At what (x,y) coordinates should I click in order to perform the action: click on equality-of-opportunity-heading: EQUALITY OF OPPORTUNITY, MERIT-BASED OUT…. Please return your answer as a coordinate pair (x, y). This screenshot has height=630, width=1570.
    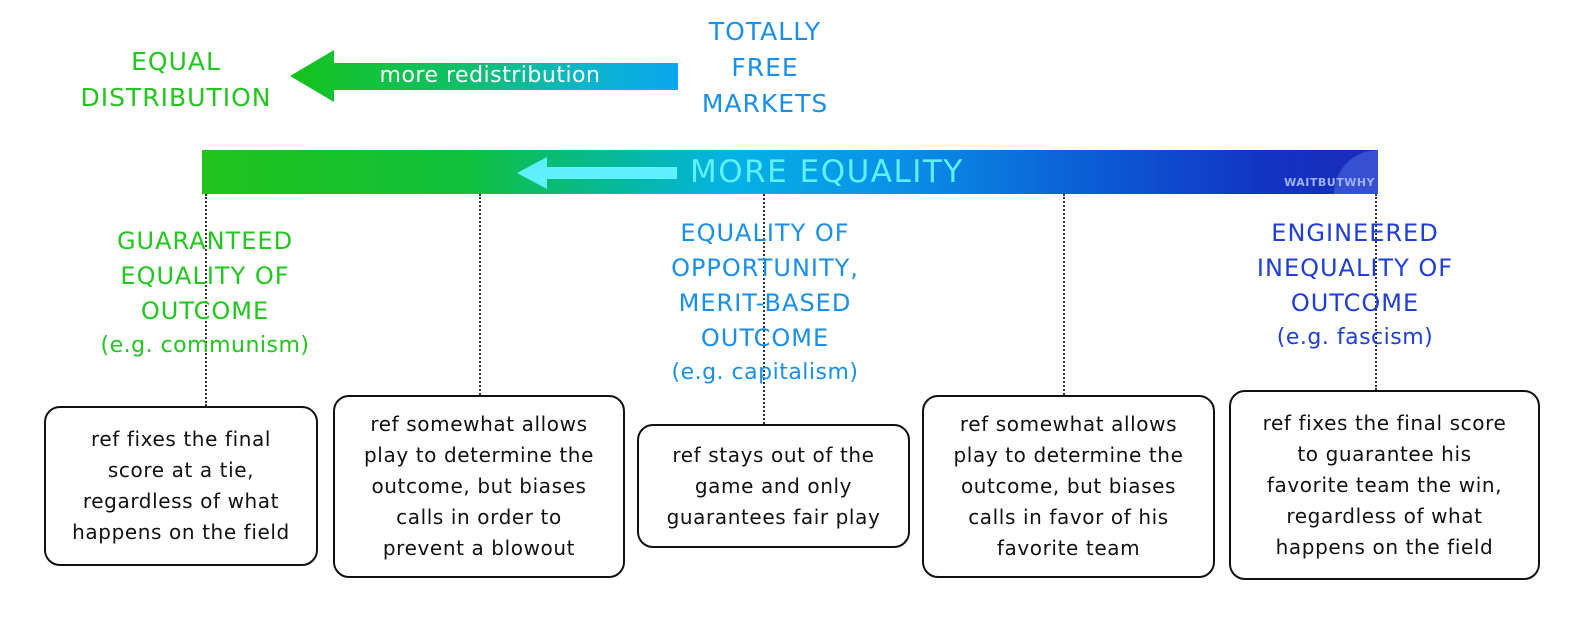
    Looking at the image, I should click on (765, 303).